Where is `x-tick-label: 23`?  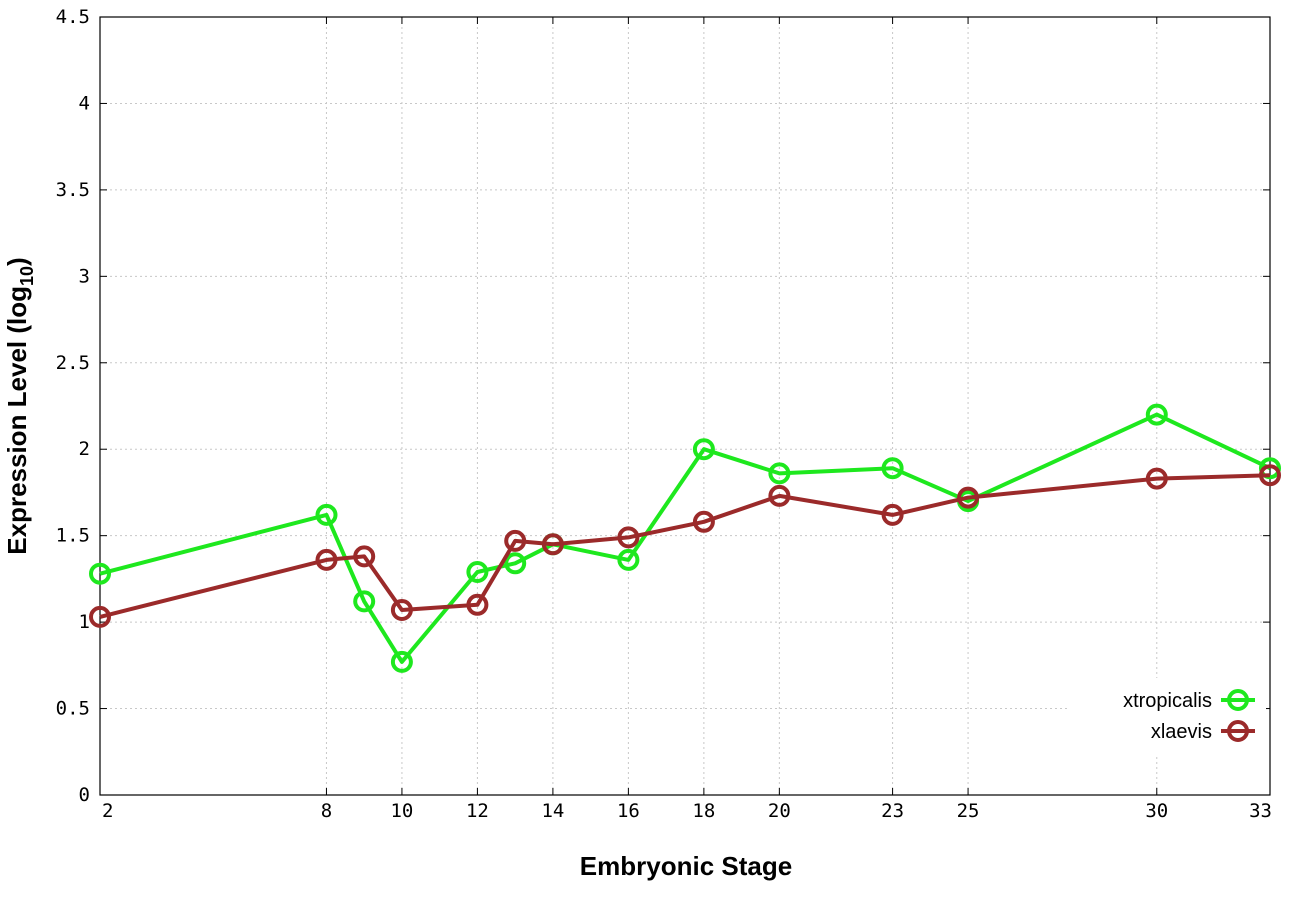 x-tick-label: 23 is located at coordinates (892, 811).